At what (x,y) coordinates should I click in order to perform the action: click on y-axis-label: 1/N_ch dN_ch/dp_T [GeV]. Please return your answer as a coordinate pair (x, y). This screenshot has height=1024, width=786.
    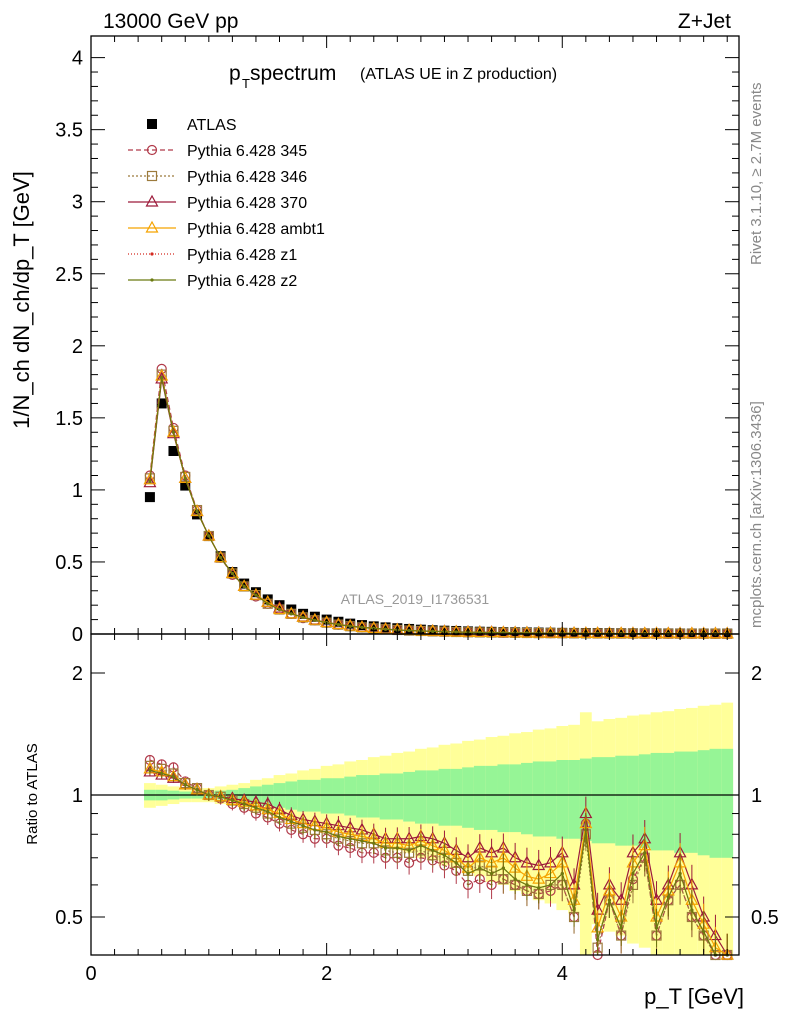
    Looking at the image, I should click on (21, 300).